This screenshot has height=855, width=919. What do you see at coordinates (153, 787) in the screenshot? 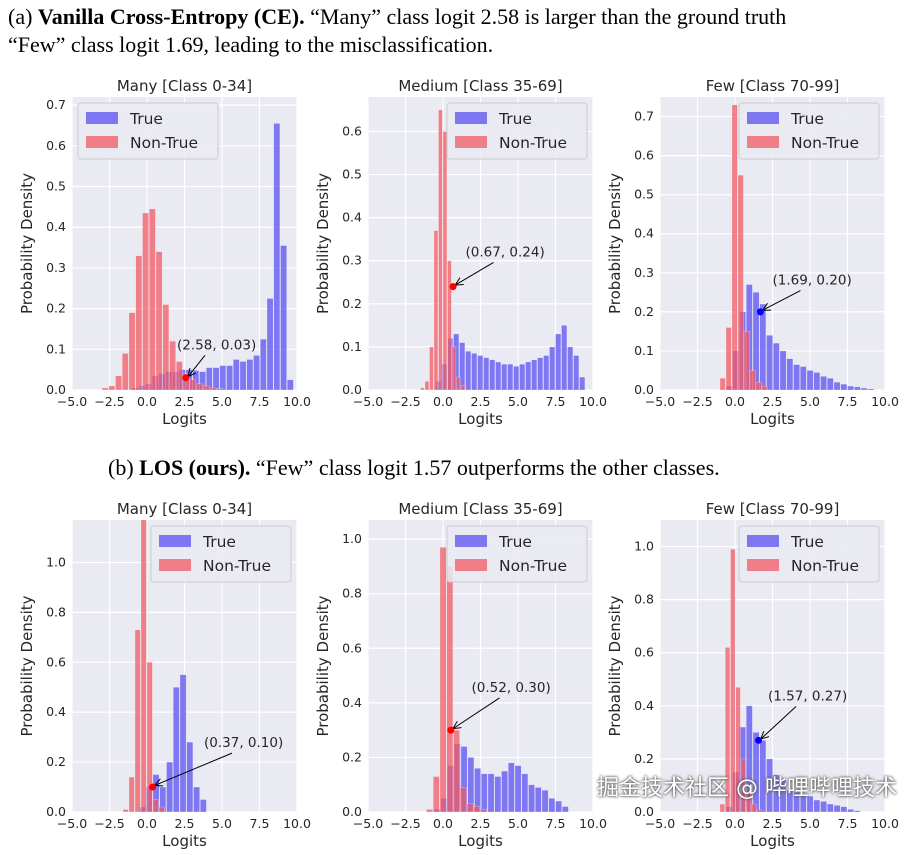
I see `annotation-point` at bounding box center [153, 787].